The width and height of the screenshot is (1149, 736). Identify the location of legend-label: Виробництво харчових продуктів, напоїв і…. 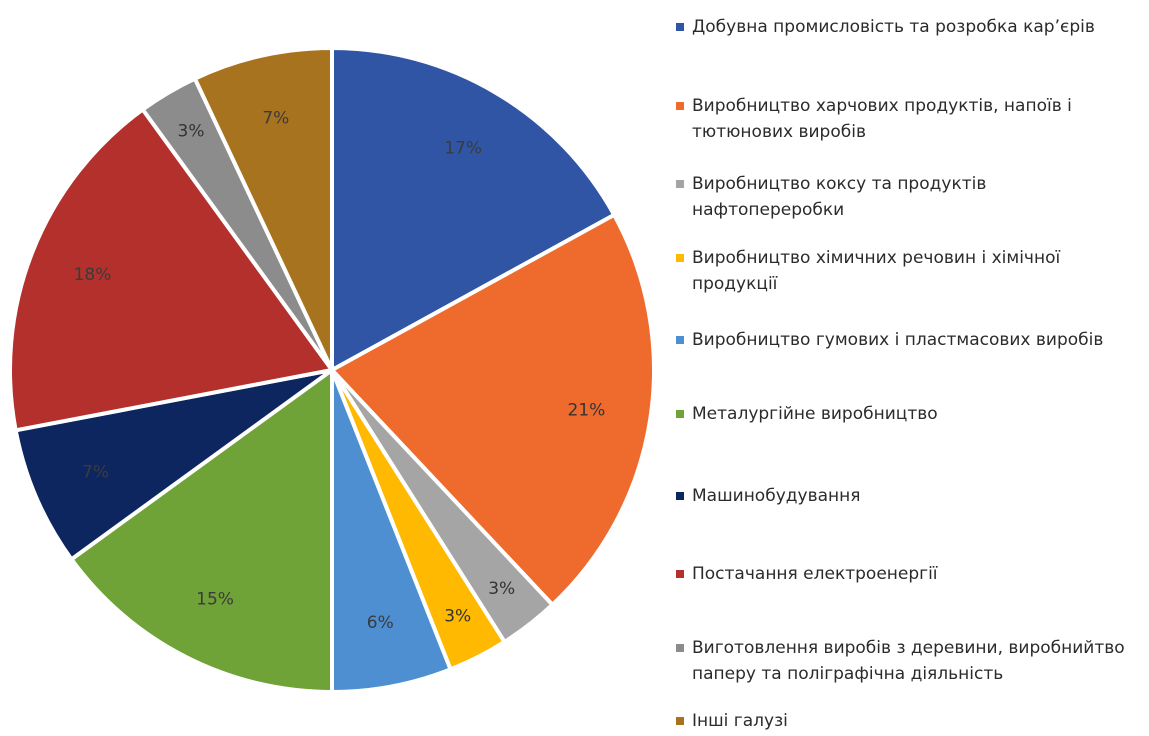
(882, 119).